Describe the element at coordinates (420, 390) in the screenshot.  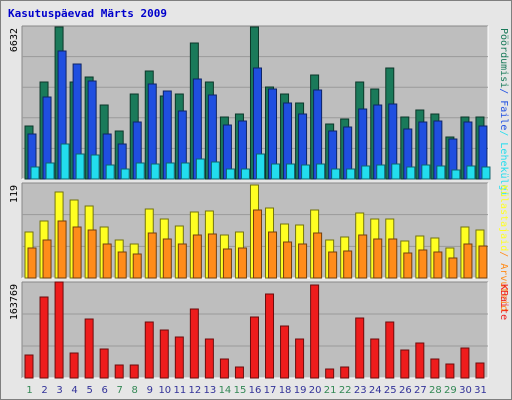
I see `x-tick-day-27: 27` at that location.